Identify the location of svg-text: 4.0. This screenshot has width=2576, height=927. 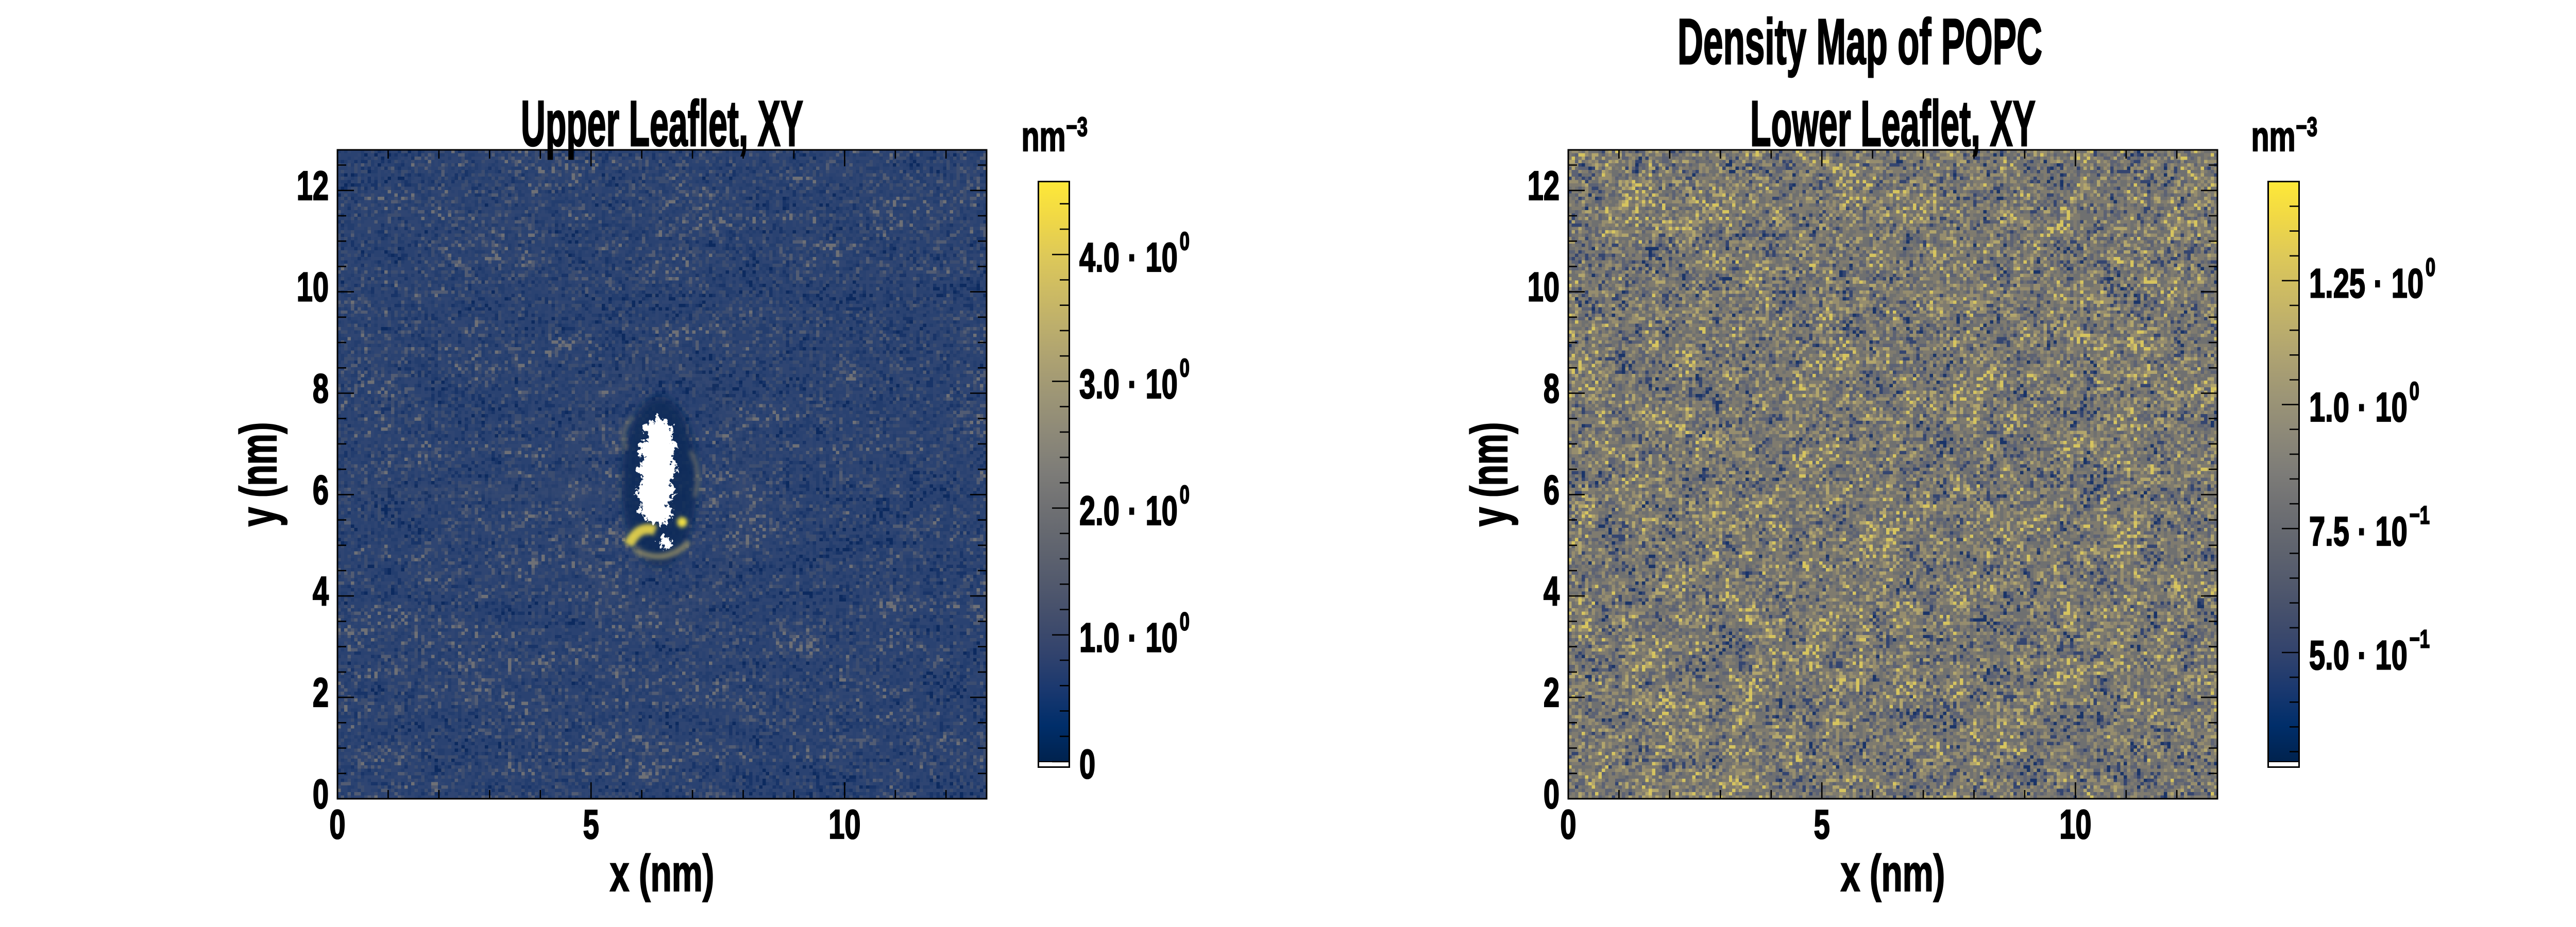
(1100, 257).